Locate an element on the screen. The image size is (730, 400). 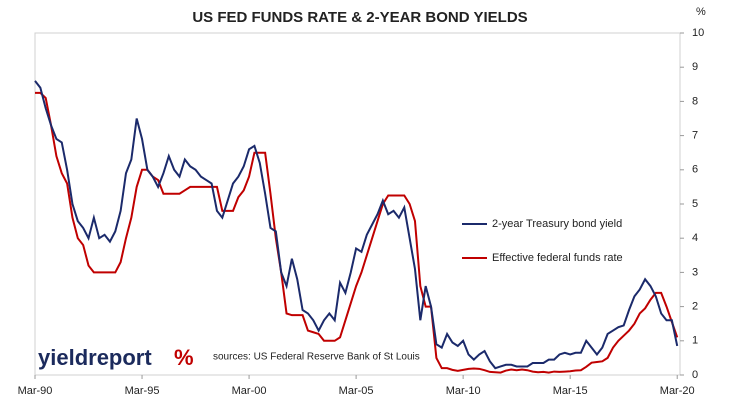
chart-title: US FED FUNDS RATE & 2-YEAR BOND YIELDS is located at coordinates (359, 17).